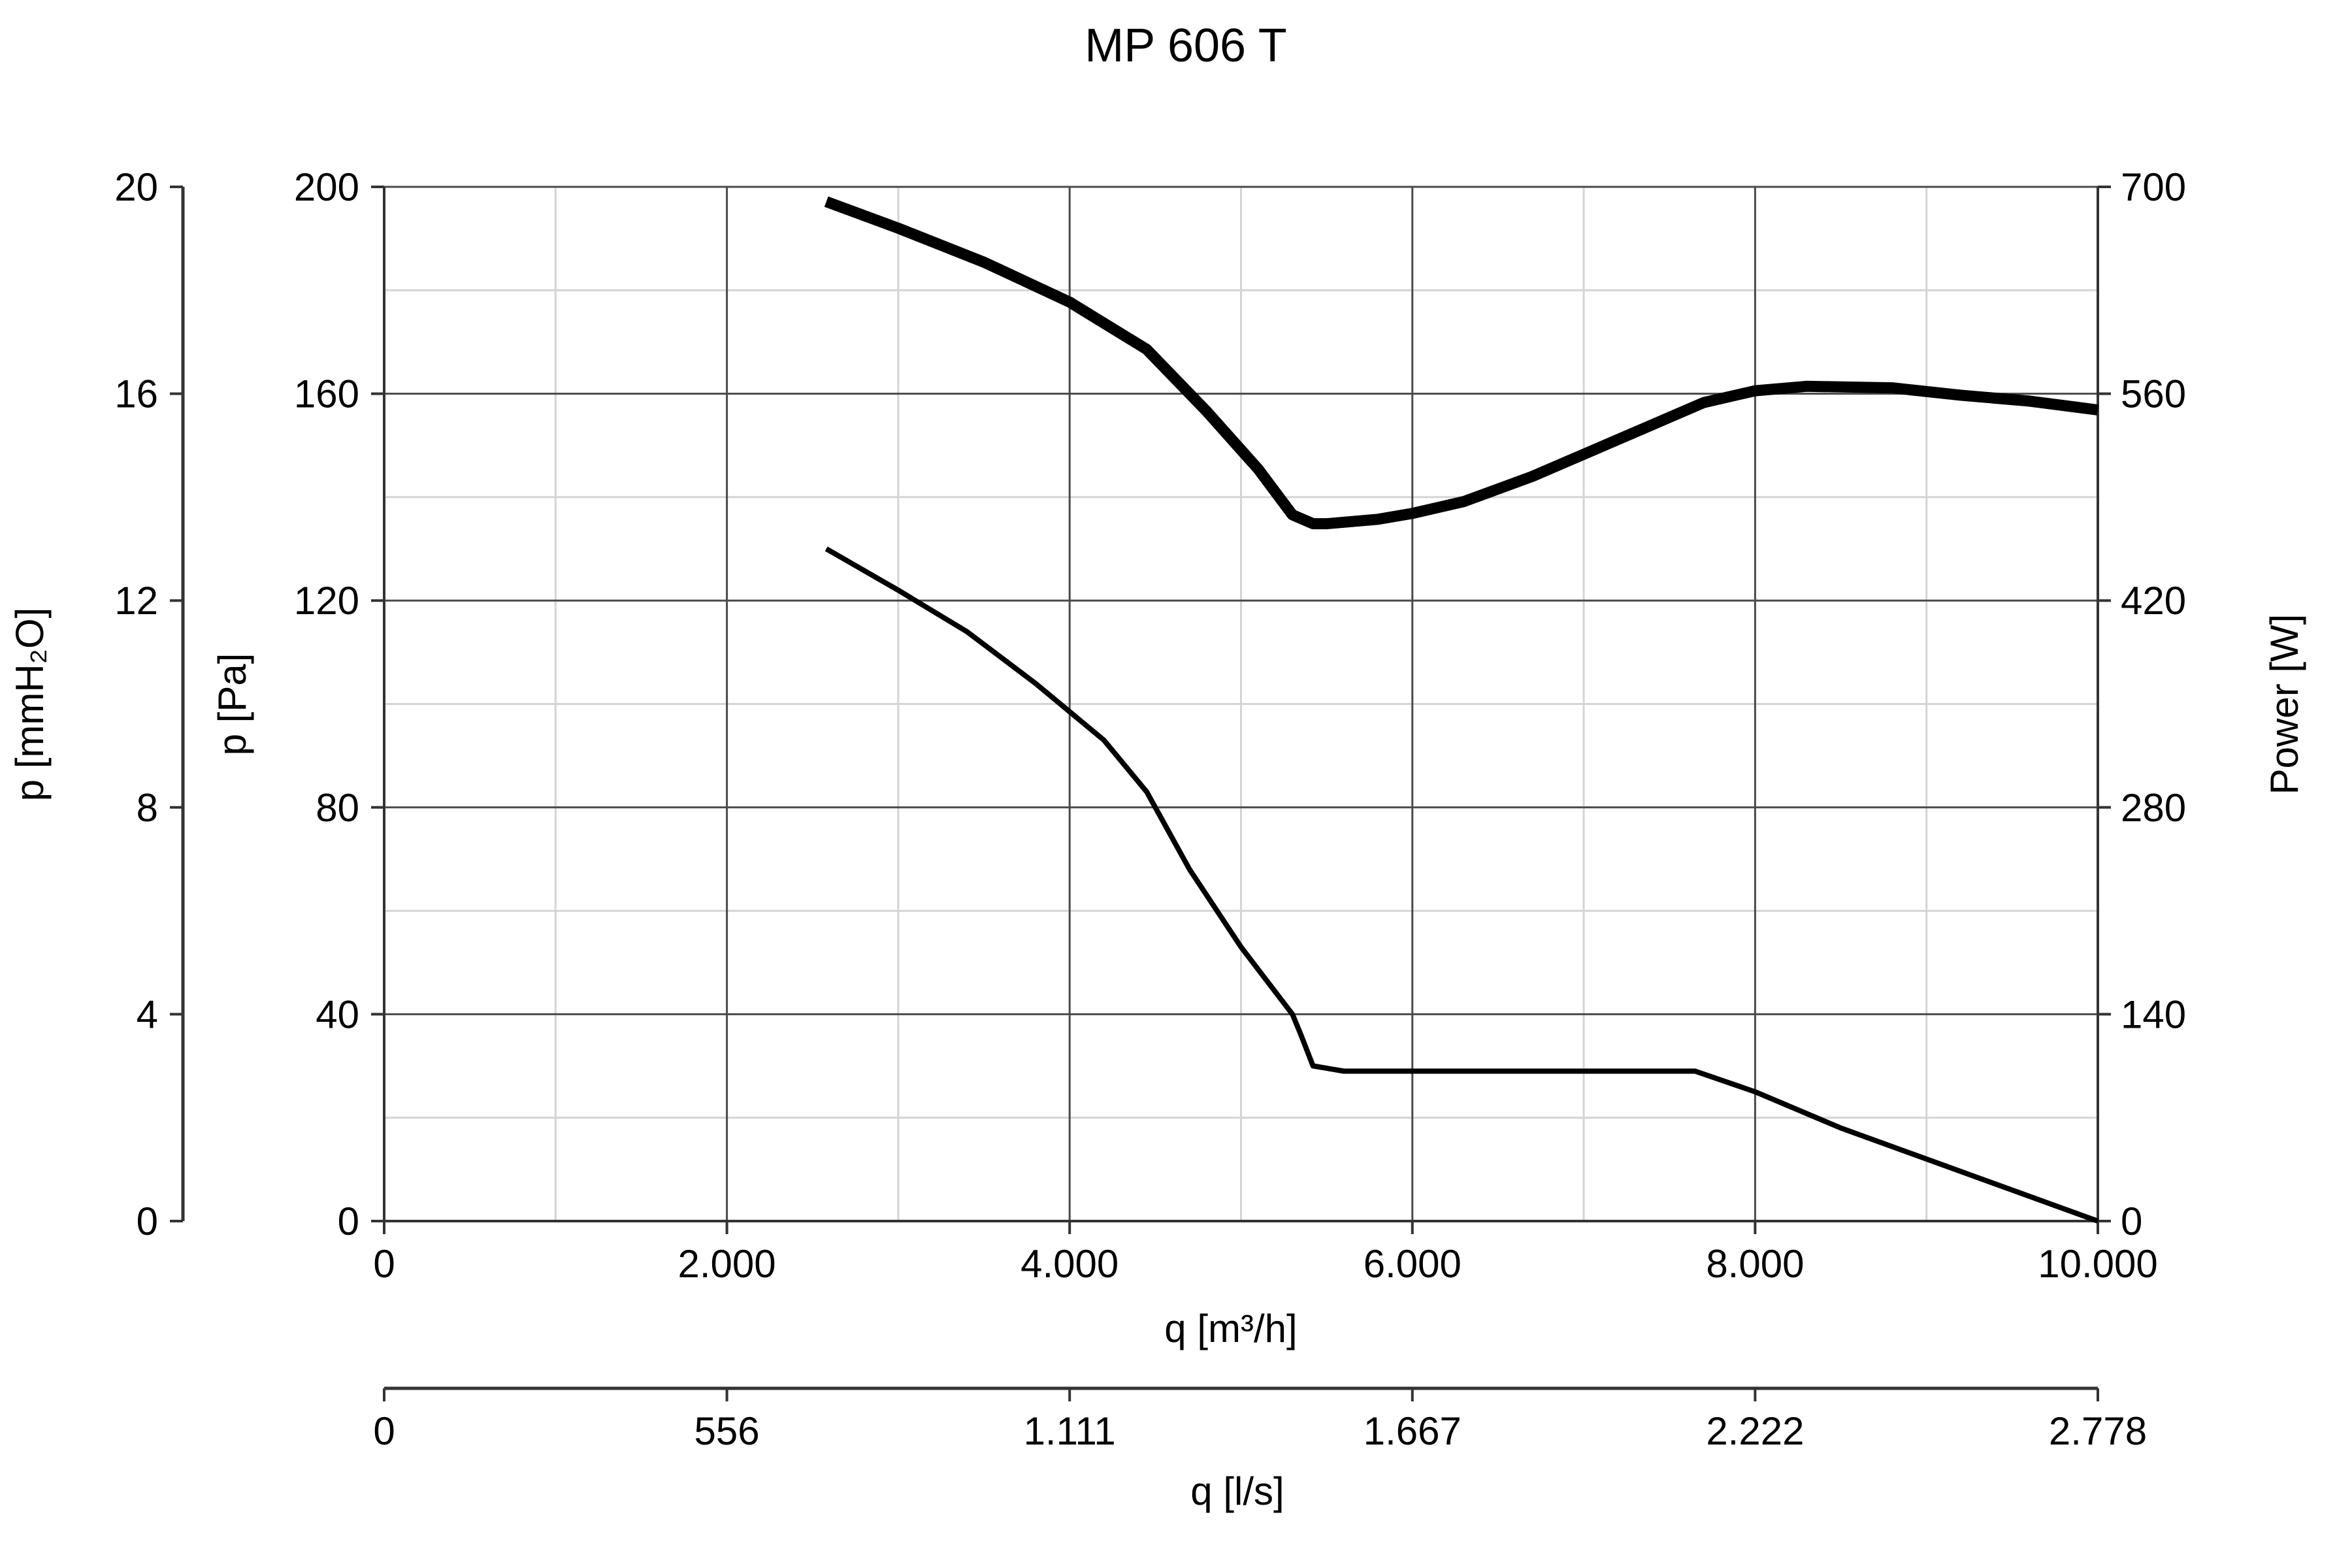 This screenshot has width=2352, height=1568. I want to click on y-right-tick-label: 0, so click(2131, 1221).